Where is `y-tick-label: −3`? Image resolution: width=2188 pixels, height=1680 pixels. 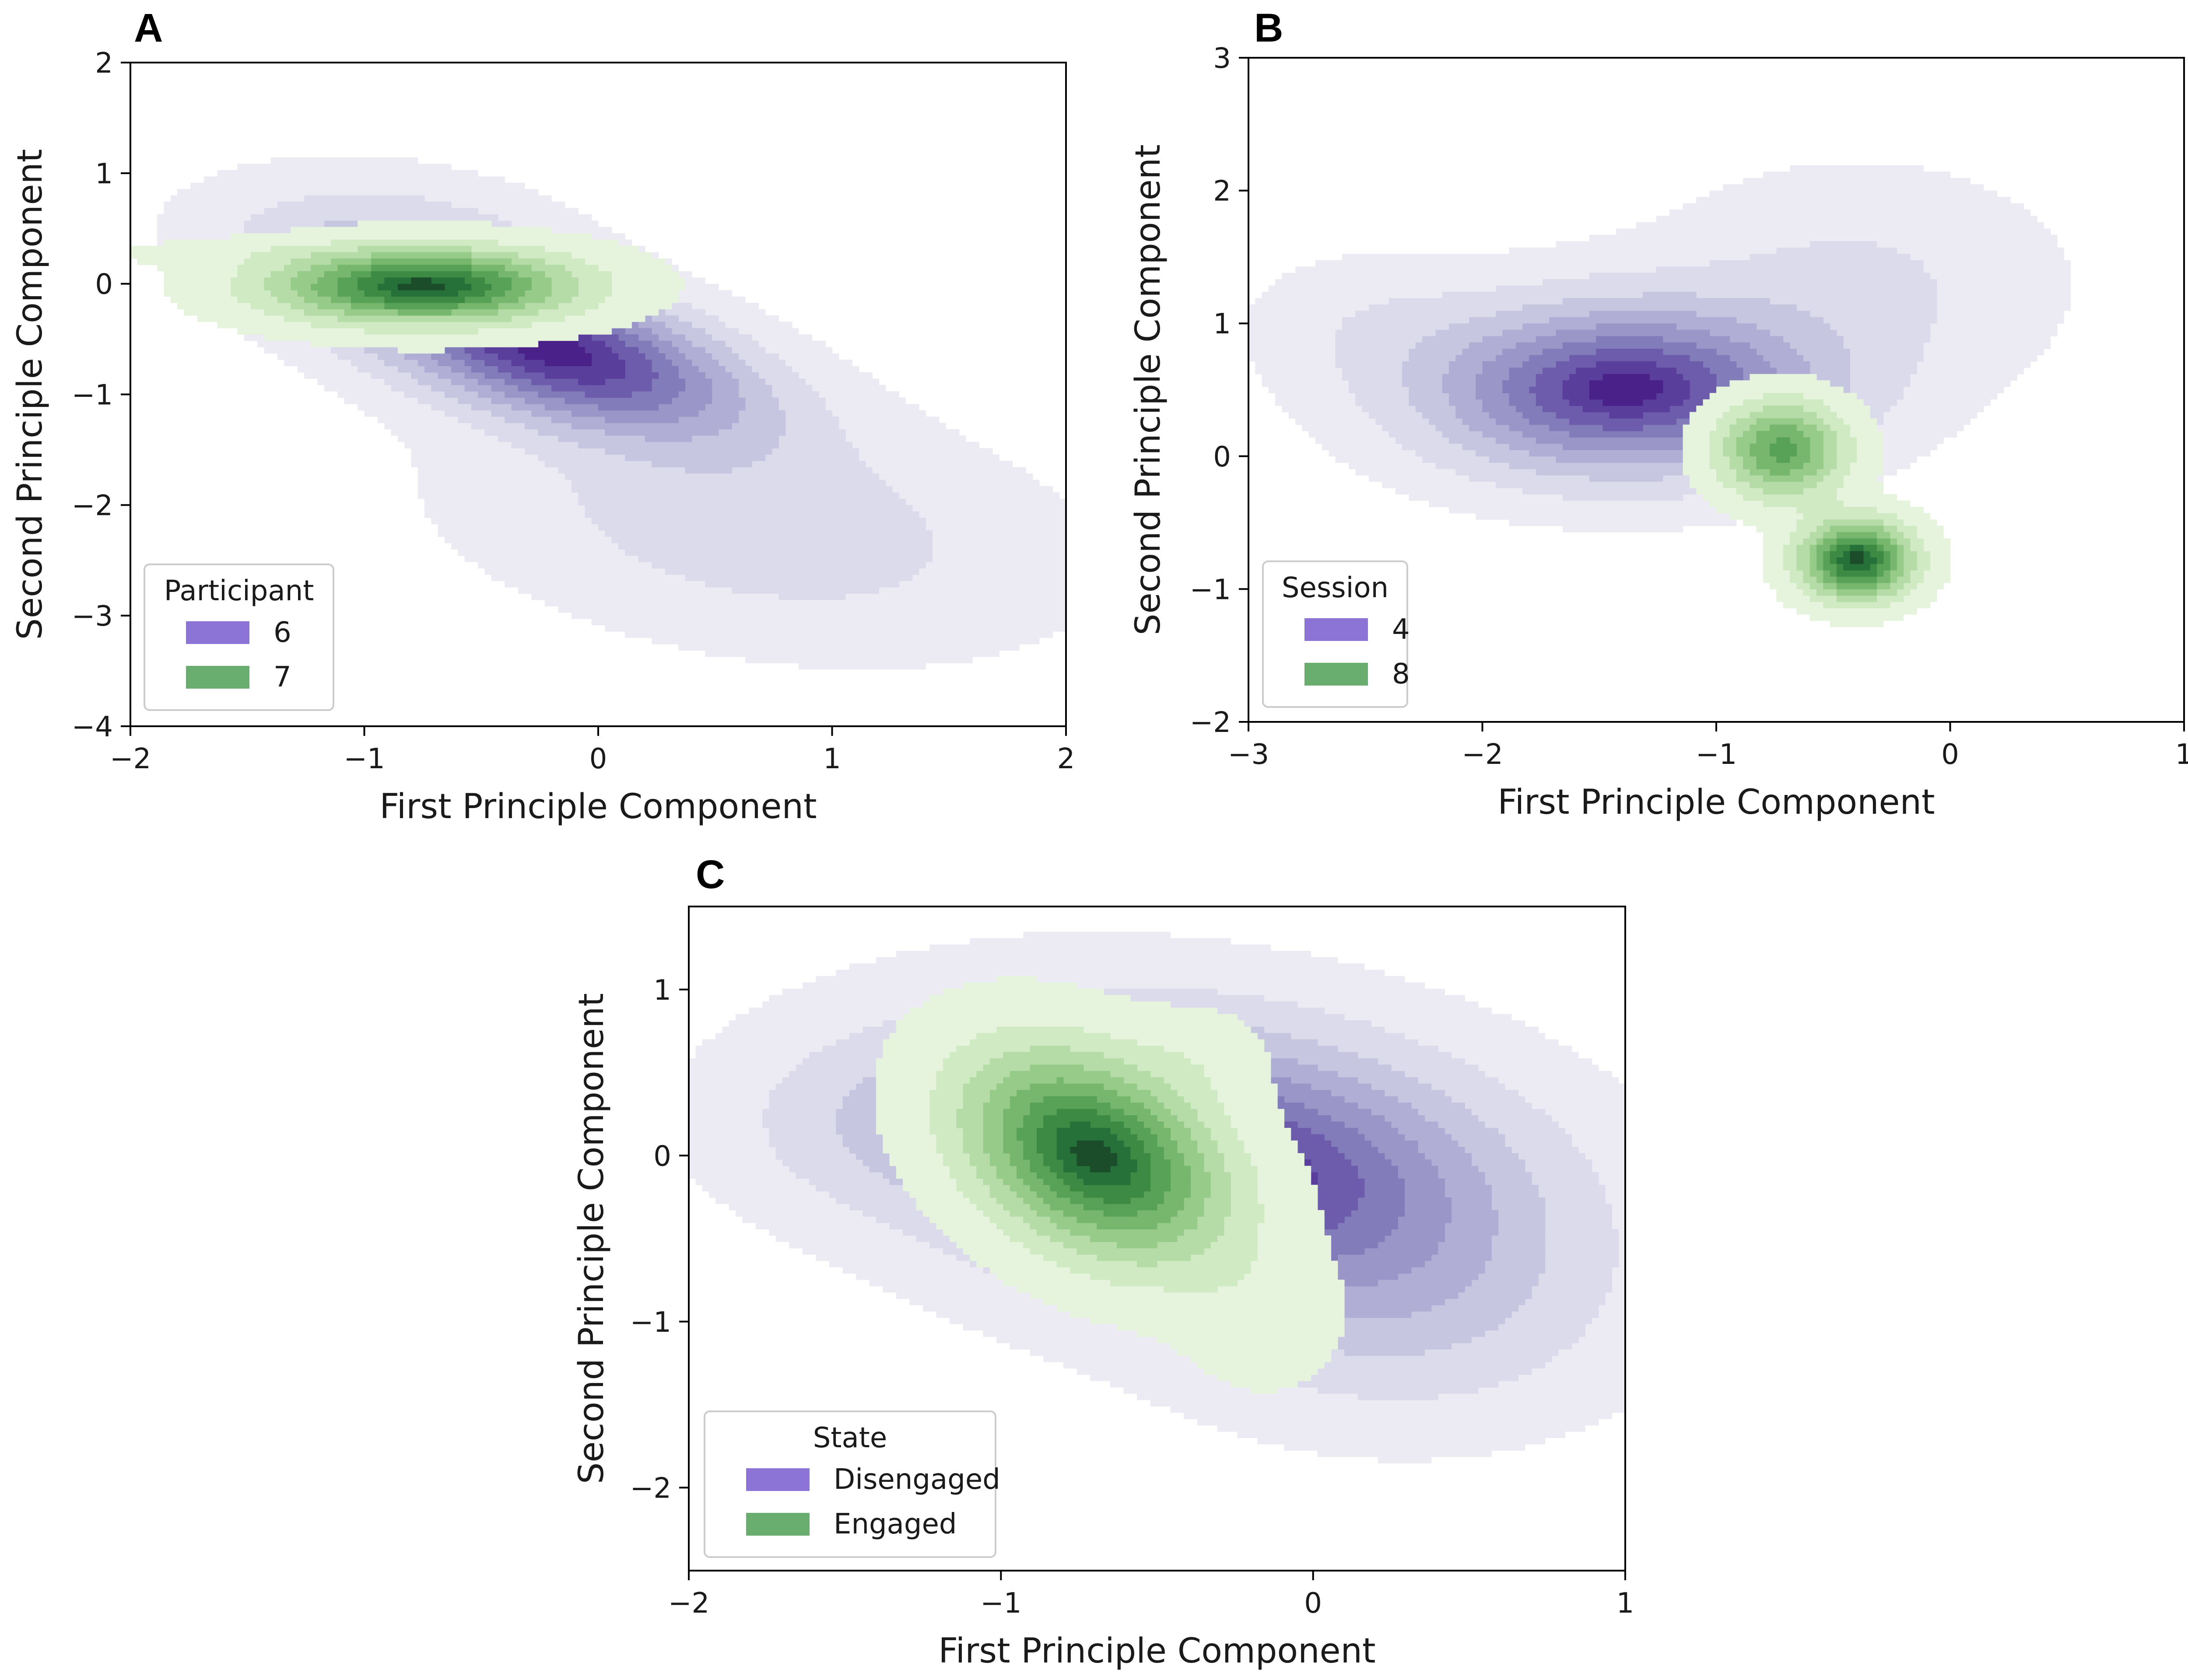 y-tick-label: −3 is located at coordinates (92, 616).